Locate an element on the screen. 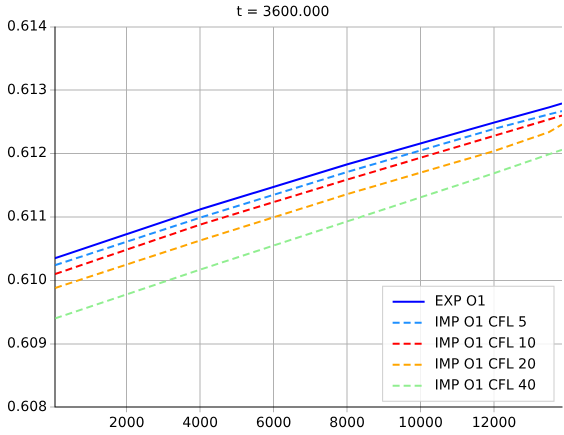 Image resolution: width=564 pixels, height=435 pixels. y-tick-label: 0.612 is located at coordinates (27, 153).